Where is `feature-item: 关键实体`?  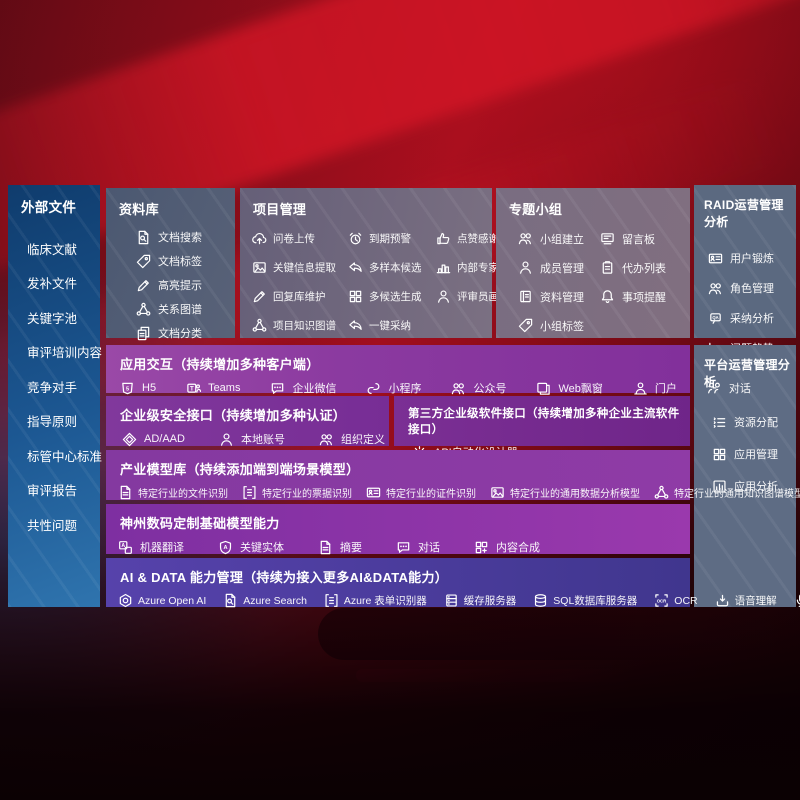
feature-item: 关键实体 is located at coordinates (251, 547).